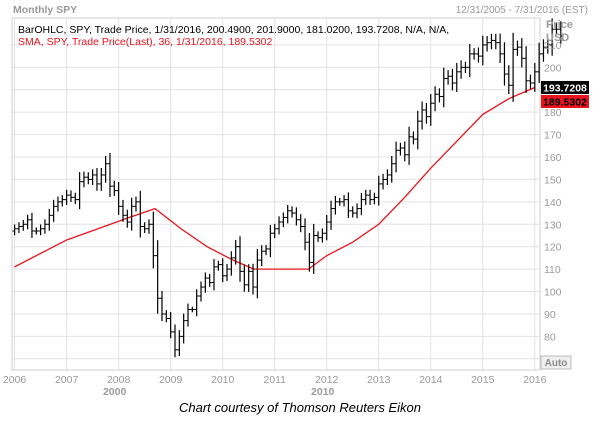 This screenshot has height=424, width=600. Describe the element at coordinates (565, 103) in the screenshot. I see `sma-price-value: 189.5302` at that location.